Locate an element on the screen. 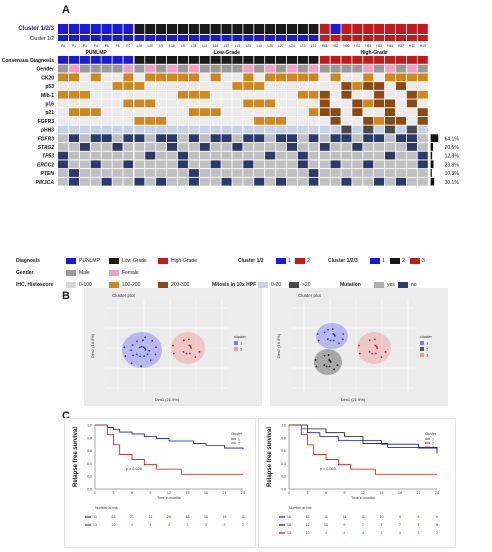 This screenshot has width=492, height=552. heatmap-row-label: TP53 is located at coordinates (48, 157).